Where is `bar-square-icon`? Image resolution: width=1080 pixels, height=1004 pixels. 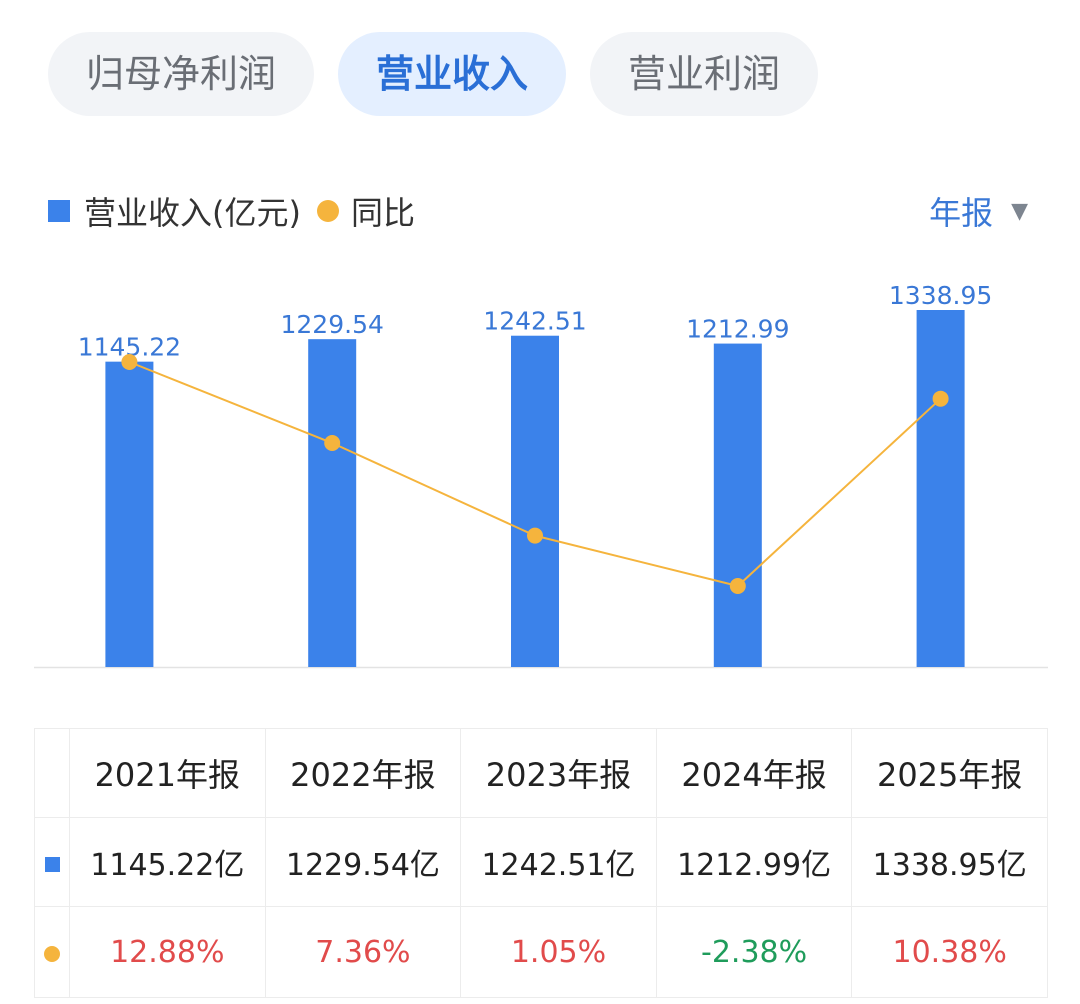
bar-square-icon is located at coordinates (52, 864).